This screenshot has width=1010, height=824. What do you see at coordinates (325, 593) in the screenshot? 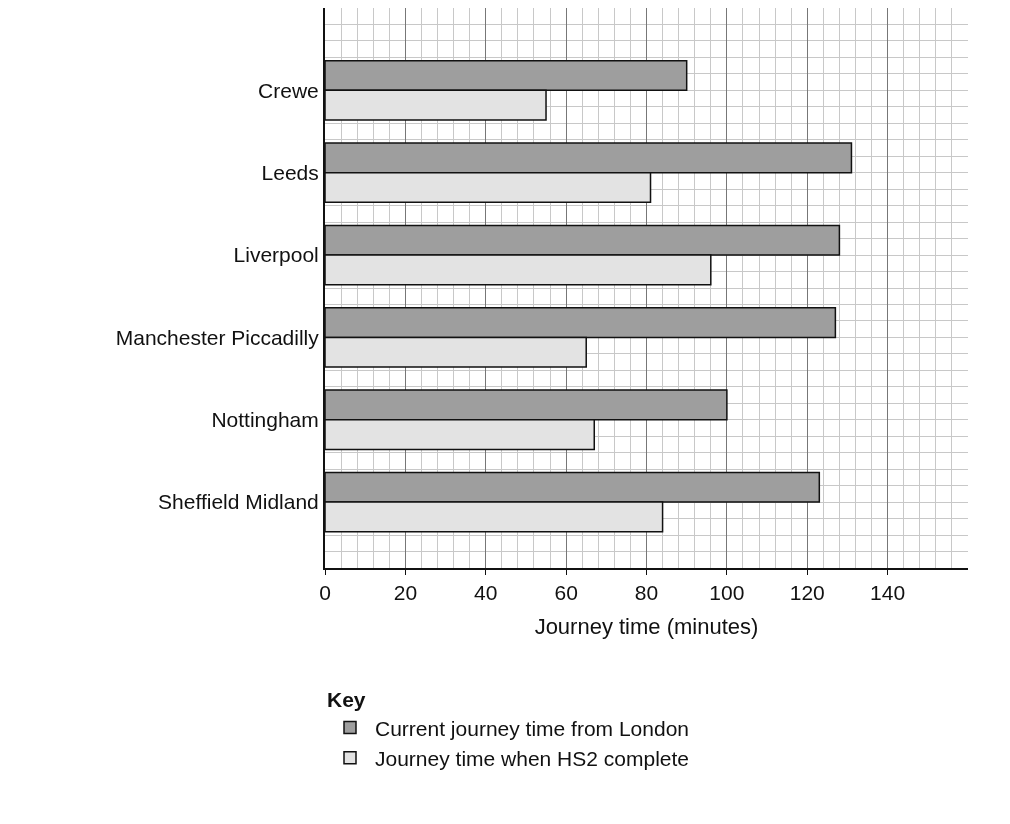
I see `x-tick-label: 0` at bounding box center [325, 593].